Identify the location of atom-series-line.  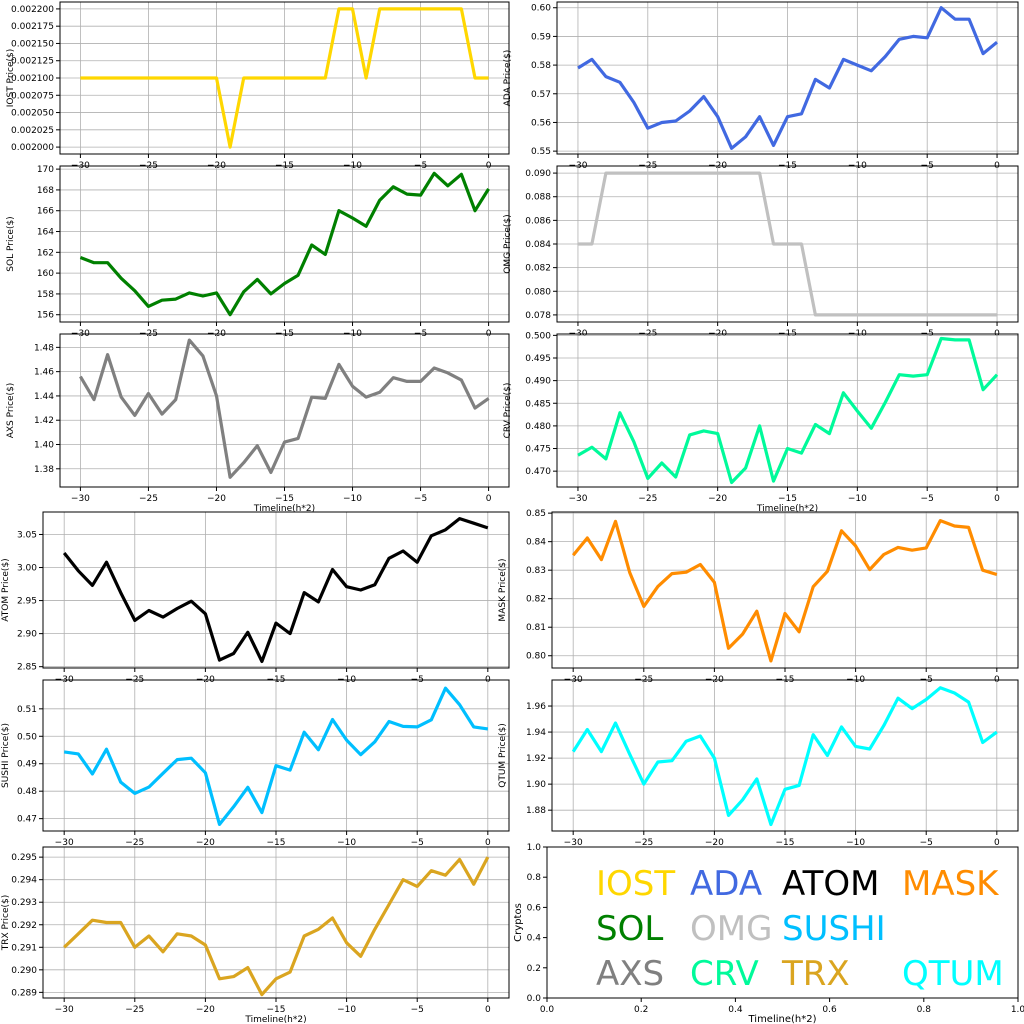
(275, 590).